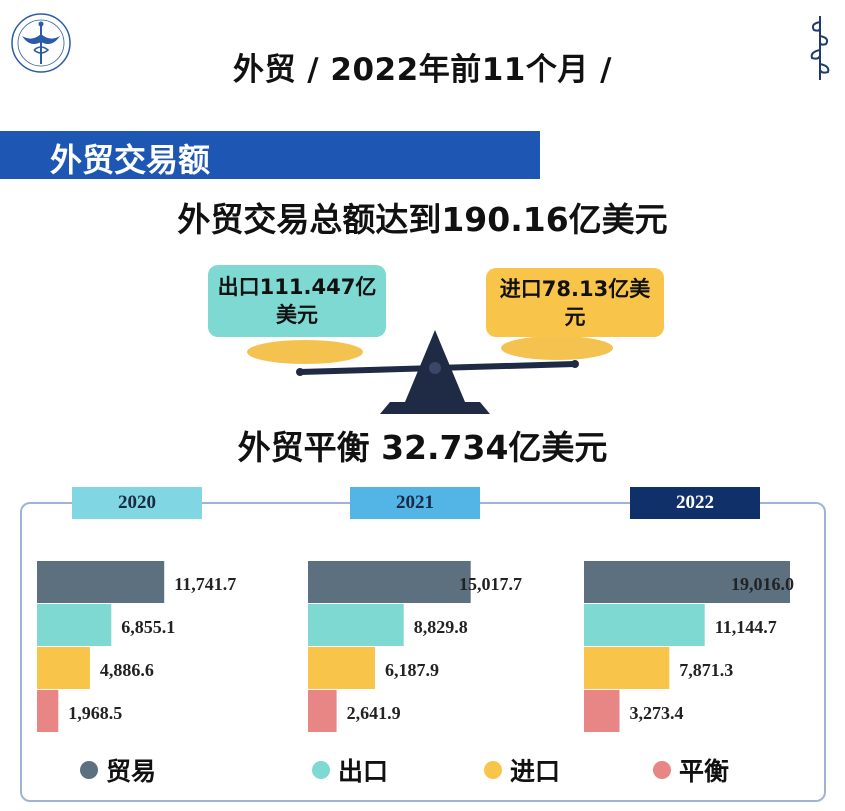  Describe the element at coordinates (341, 668) in the screenshot. I see `bar-import-2021` at that location.